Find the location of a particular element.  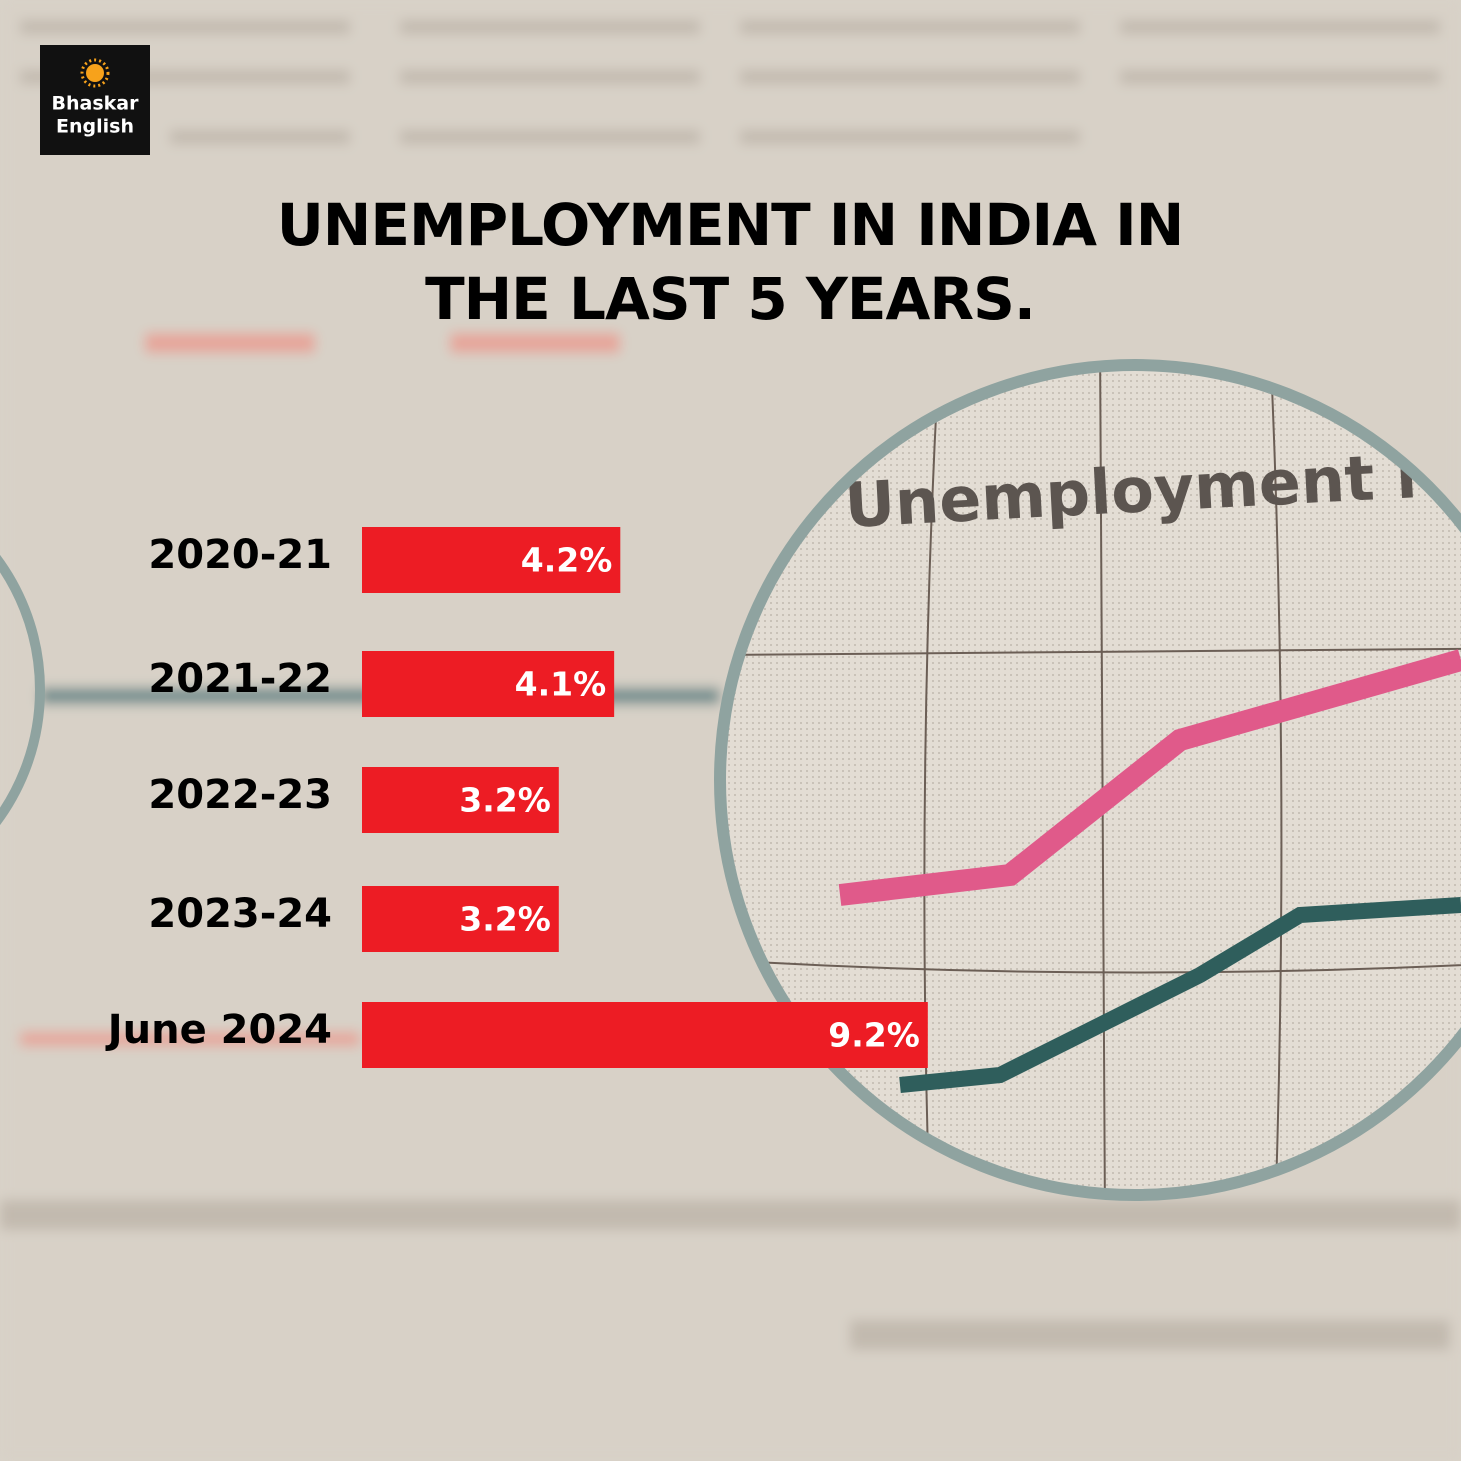

value-label: 9.2% is located at coordinates (874, 1035).